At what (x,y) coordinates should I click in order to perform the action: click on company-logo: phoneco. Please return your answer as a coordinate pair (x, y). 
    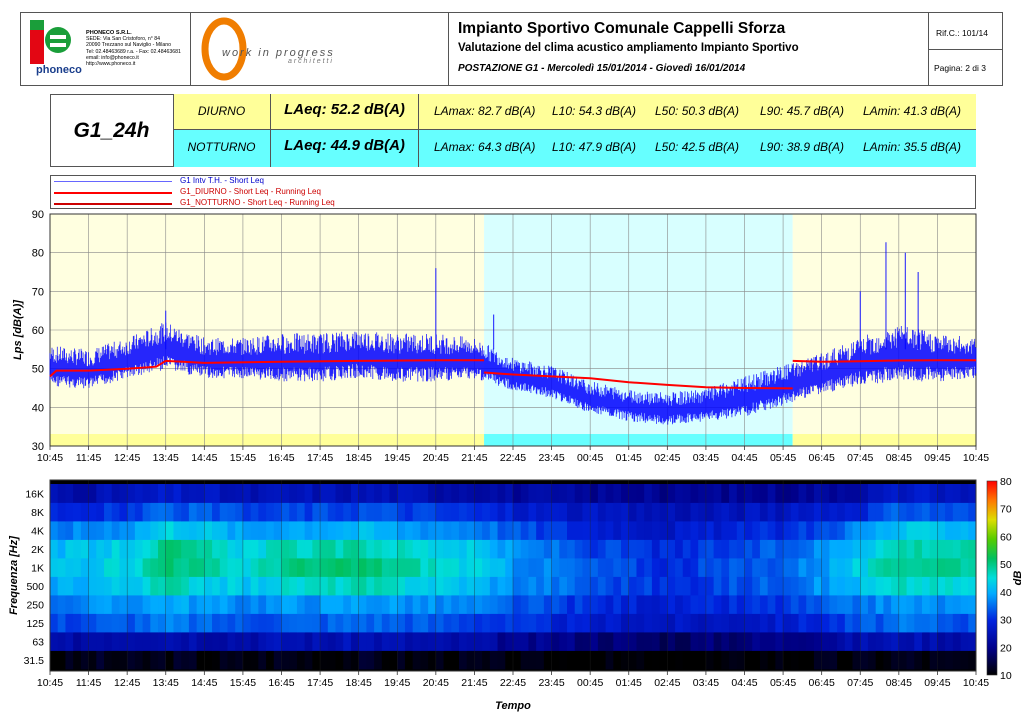
    Looking at the image, I should click on (55, 47).